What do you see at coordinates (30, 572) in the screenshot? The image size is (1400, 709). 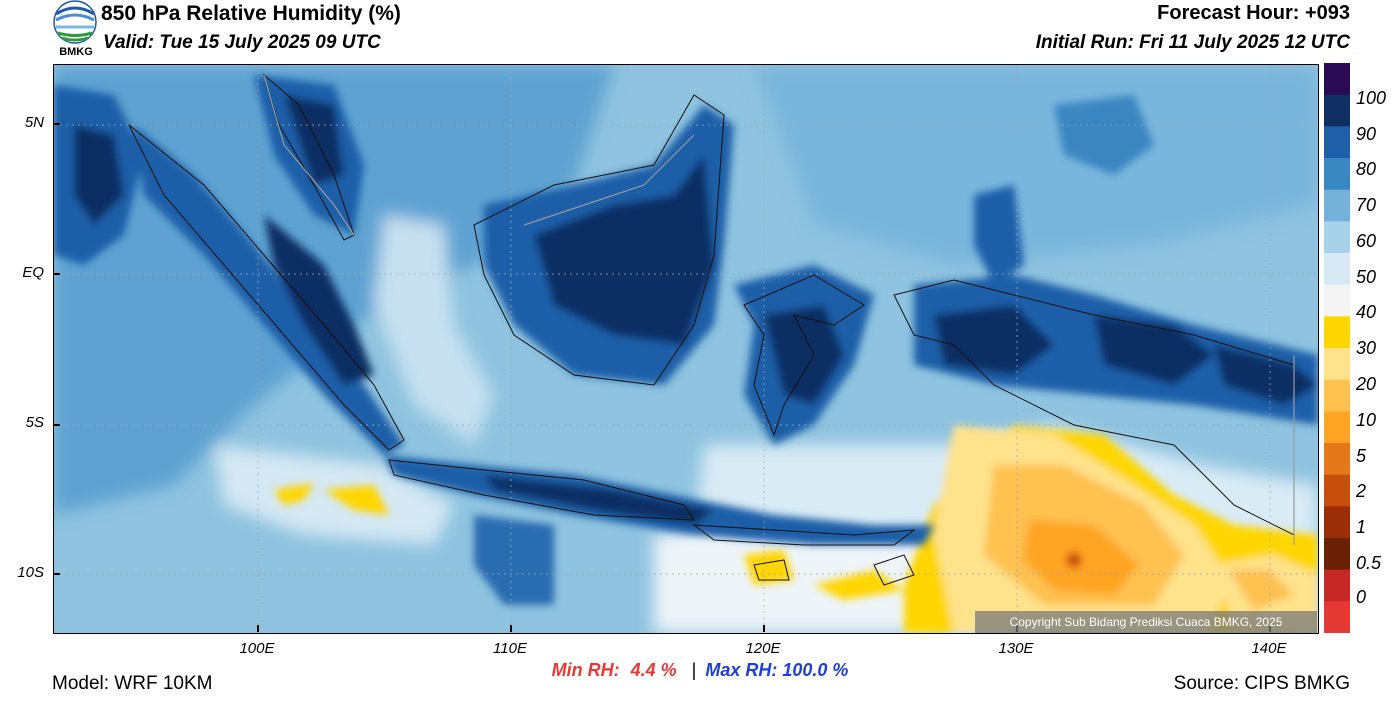 I see `lat-tick-label: 10S` at bounding box center [30, 572].